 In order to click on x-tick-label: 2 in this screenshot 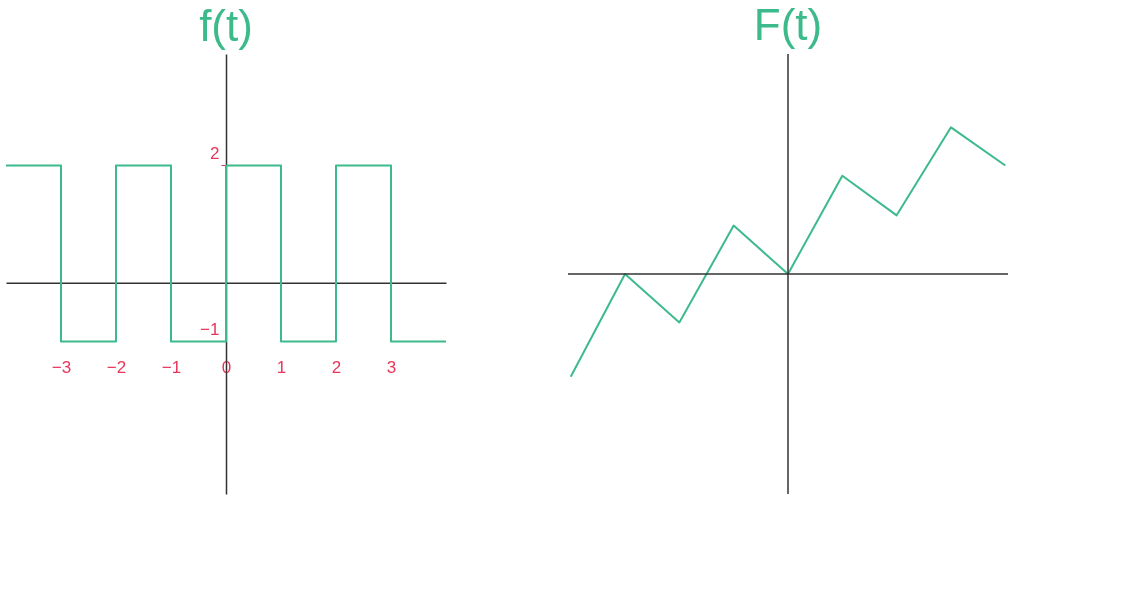, I will do `click(336, 368)`.